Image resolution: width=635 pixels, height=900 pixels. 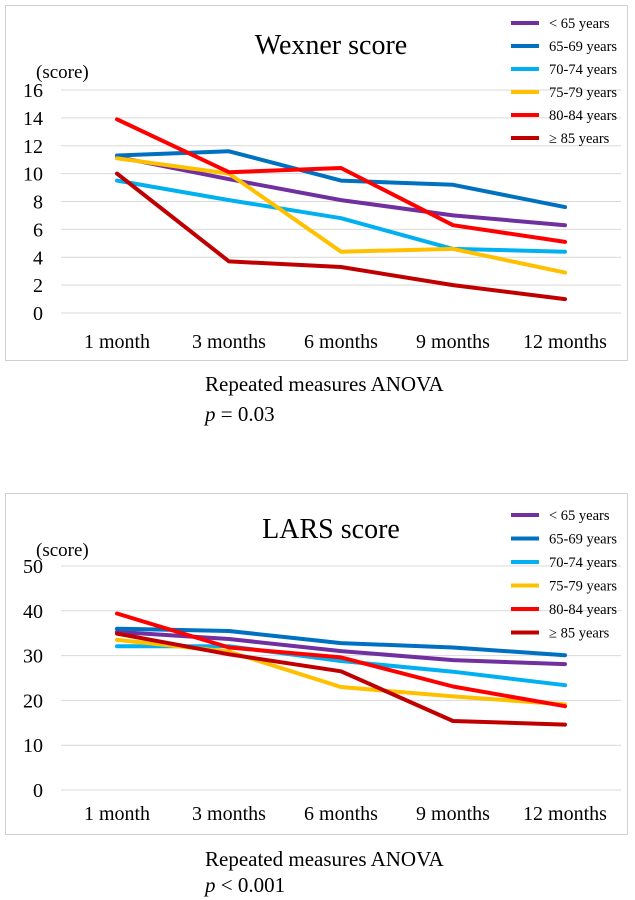 What do you see at coordinates (33, 567) in the screenshot?
I see `lars-y-tick-label: 50` at bounding box center [33, 567].